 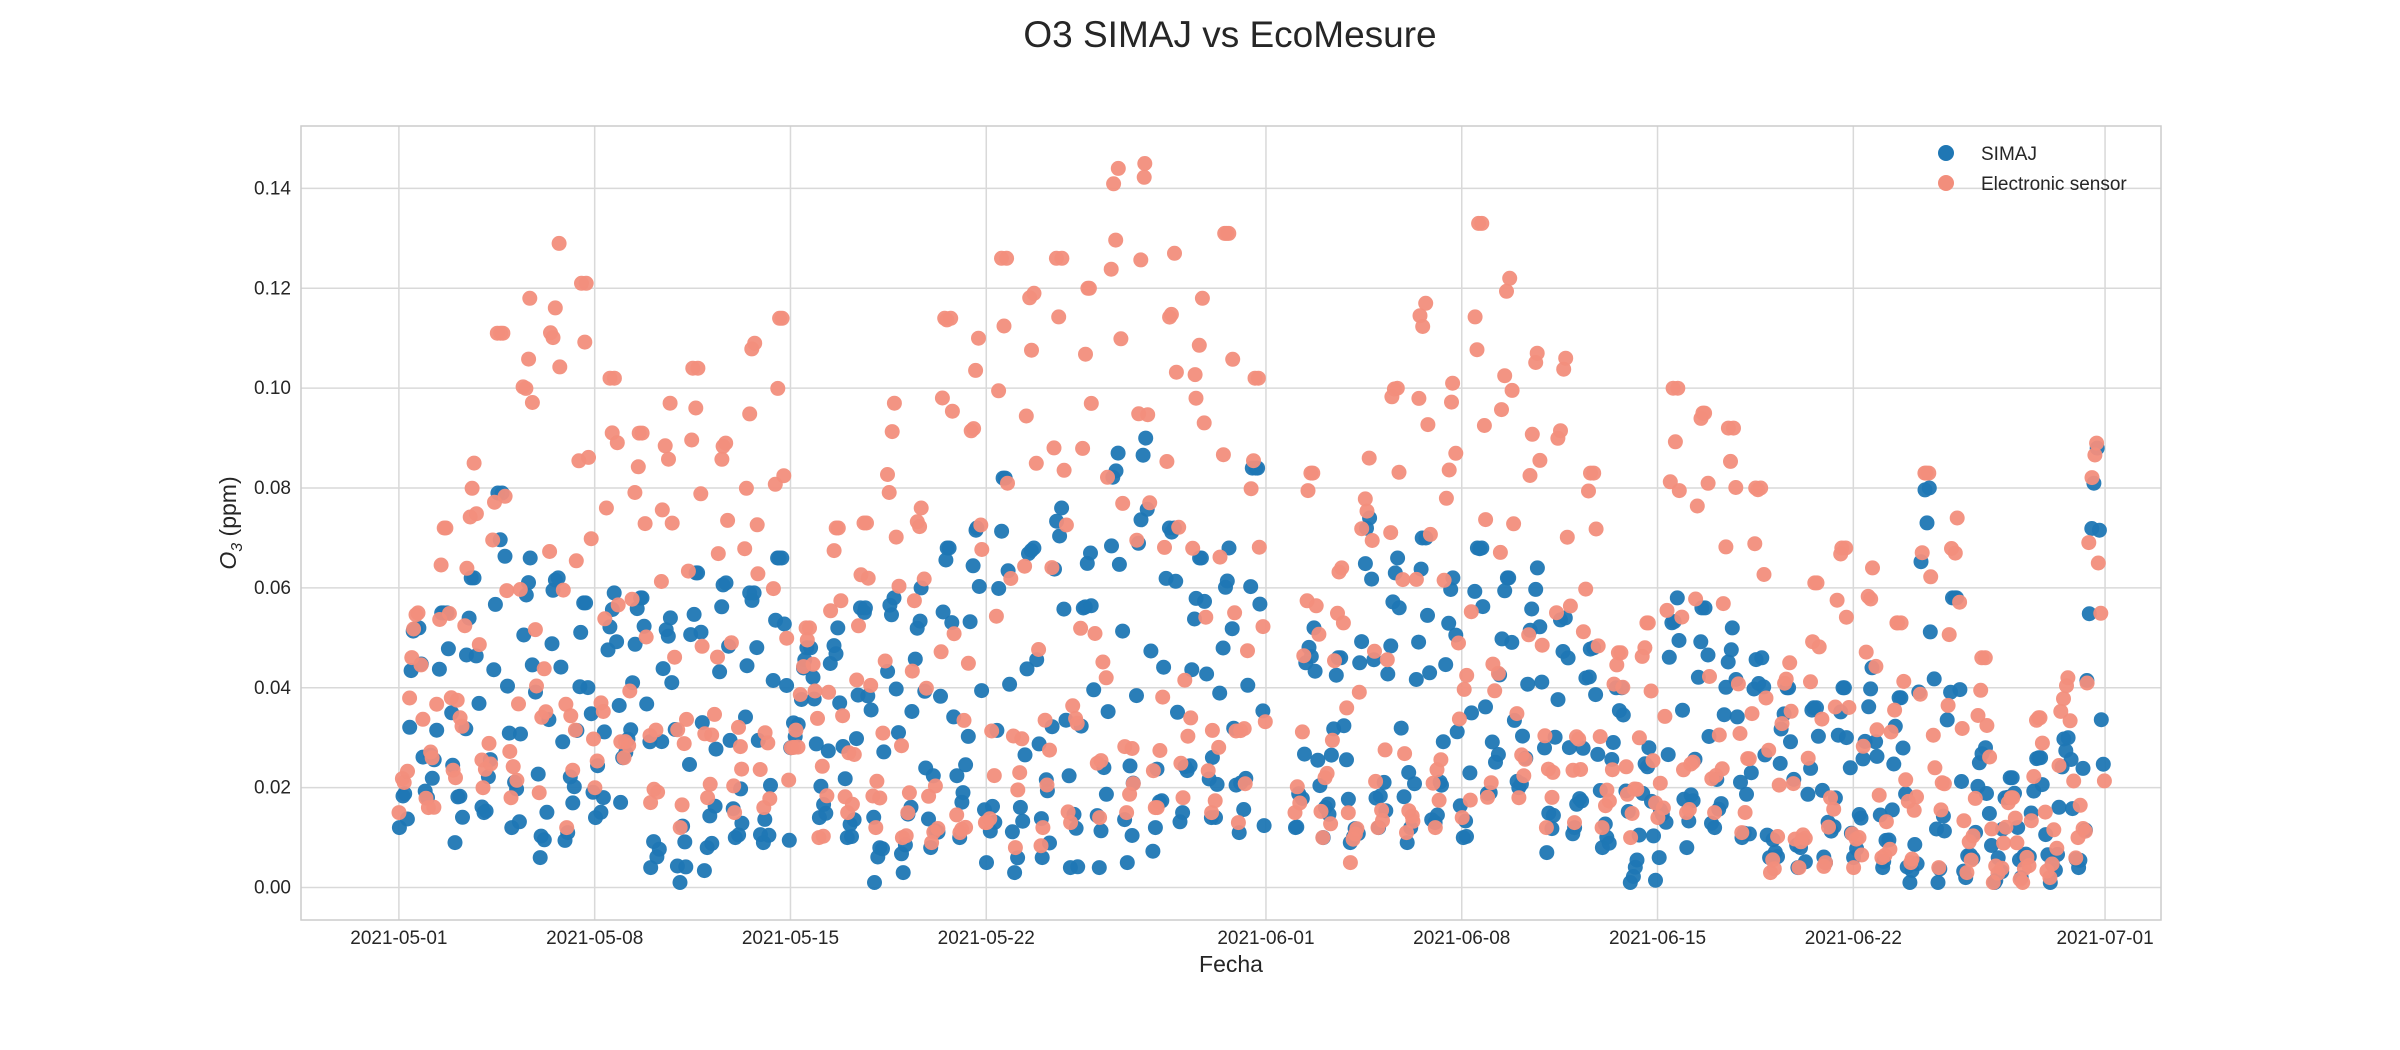 I want to click on legend-marker-simaj, so click(x=1946, y=153).